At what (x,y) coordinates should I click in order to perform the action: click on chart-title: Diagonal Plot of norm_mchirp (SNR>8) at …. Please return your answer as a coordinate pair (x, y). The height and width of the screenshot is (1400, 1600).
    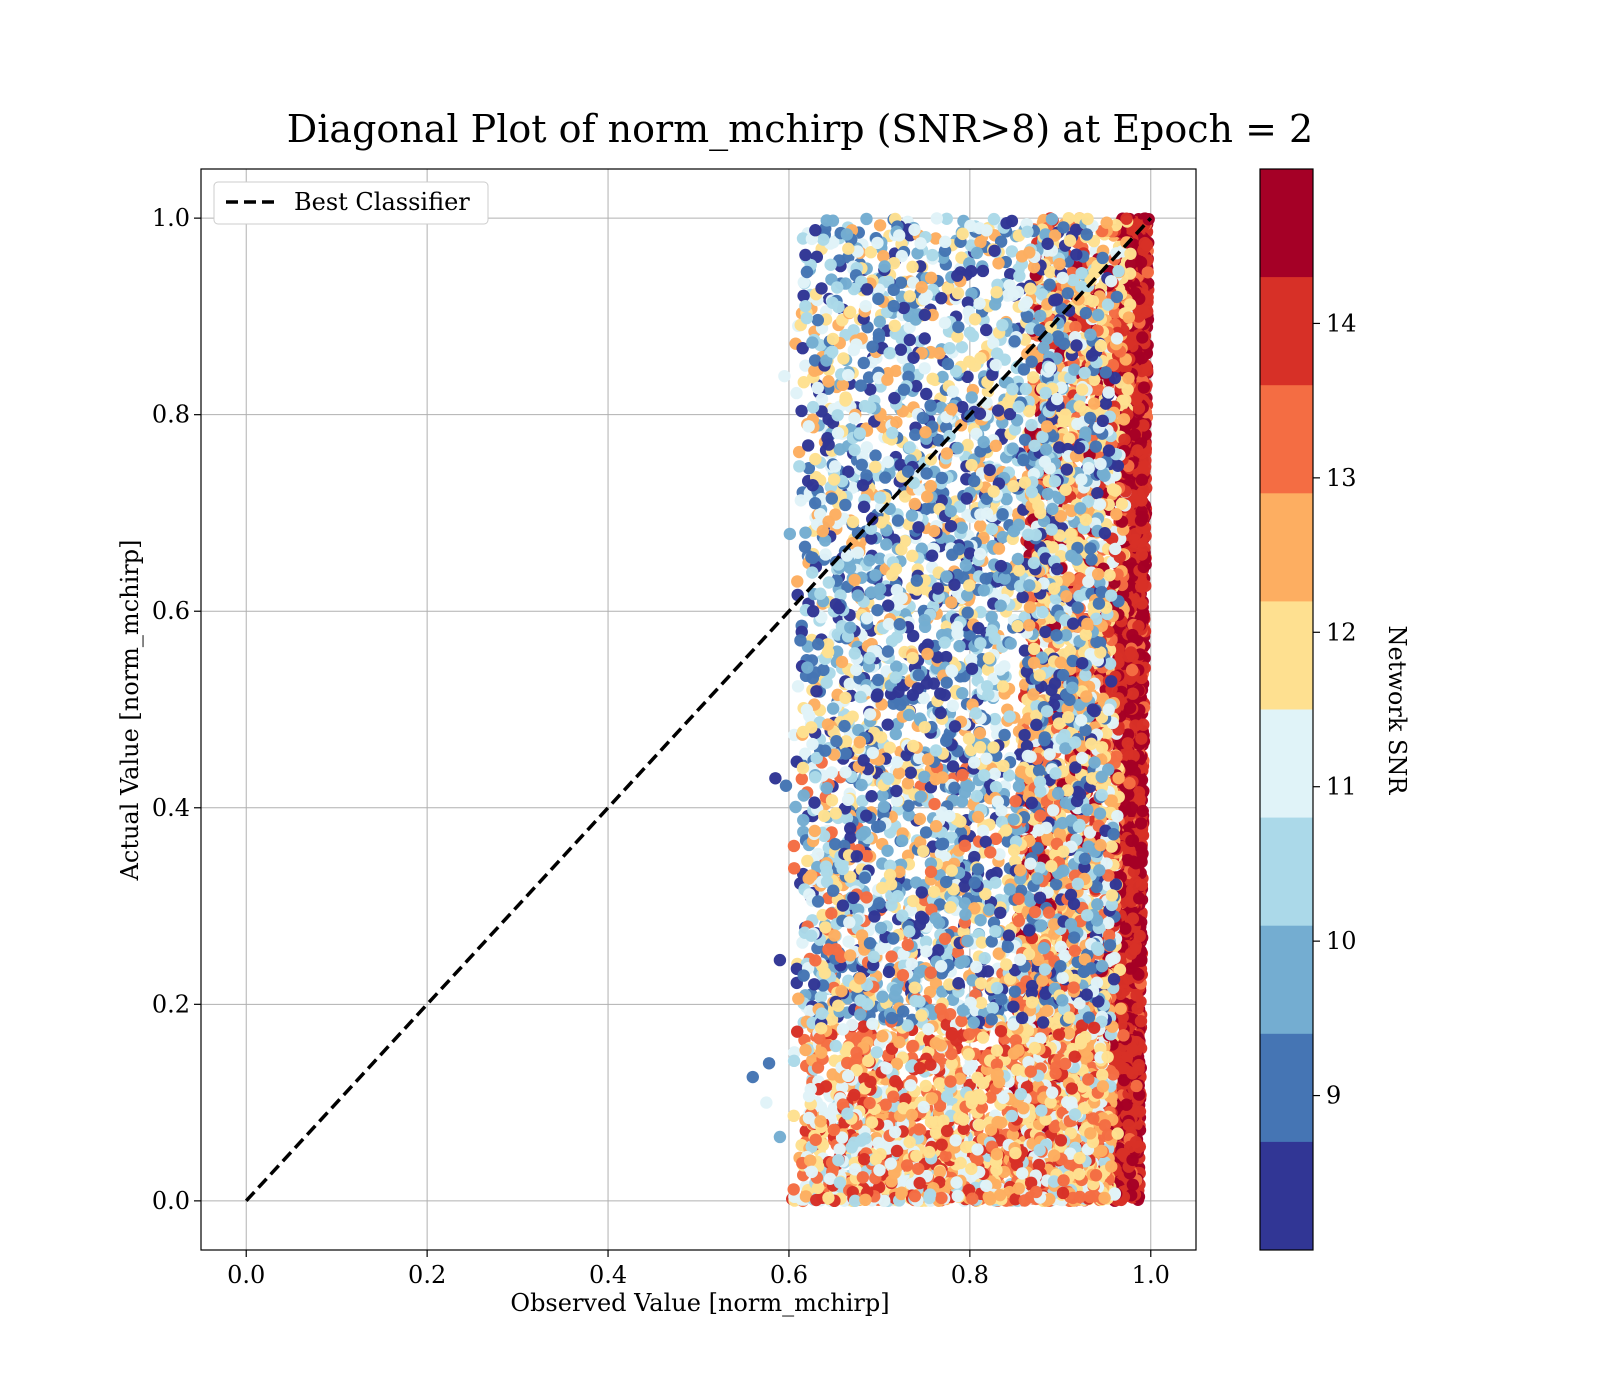
    Looking at the image, I should click on (800, 129).